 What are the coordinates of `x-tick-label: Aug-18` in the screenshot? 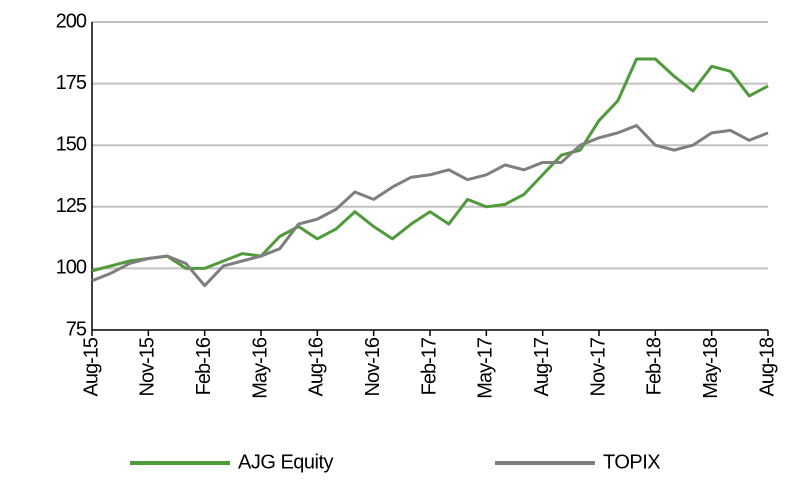 It's located at (767, 366).